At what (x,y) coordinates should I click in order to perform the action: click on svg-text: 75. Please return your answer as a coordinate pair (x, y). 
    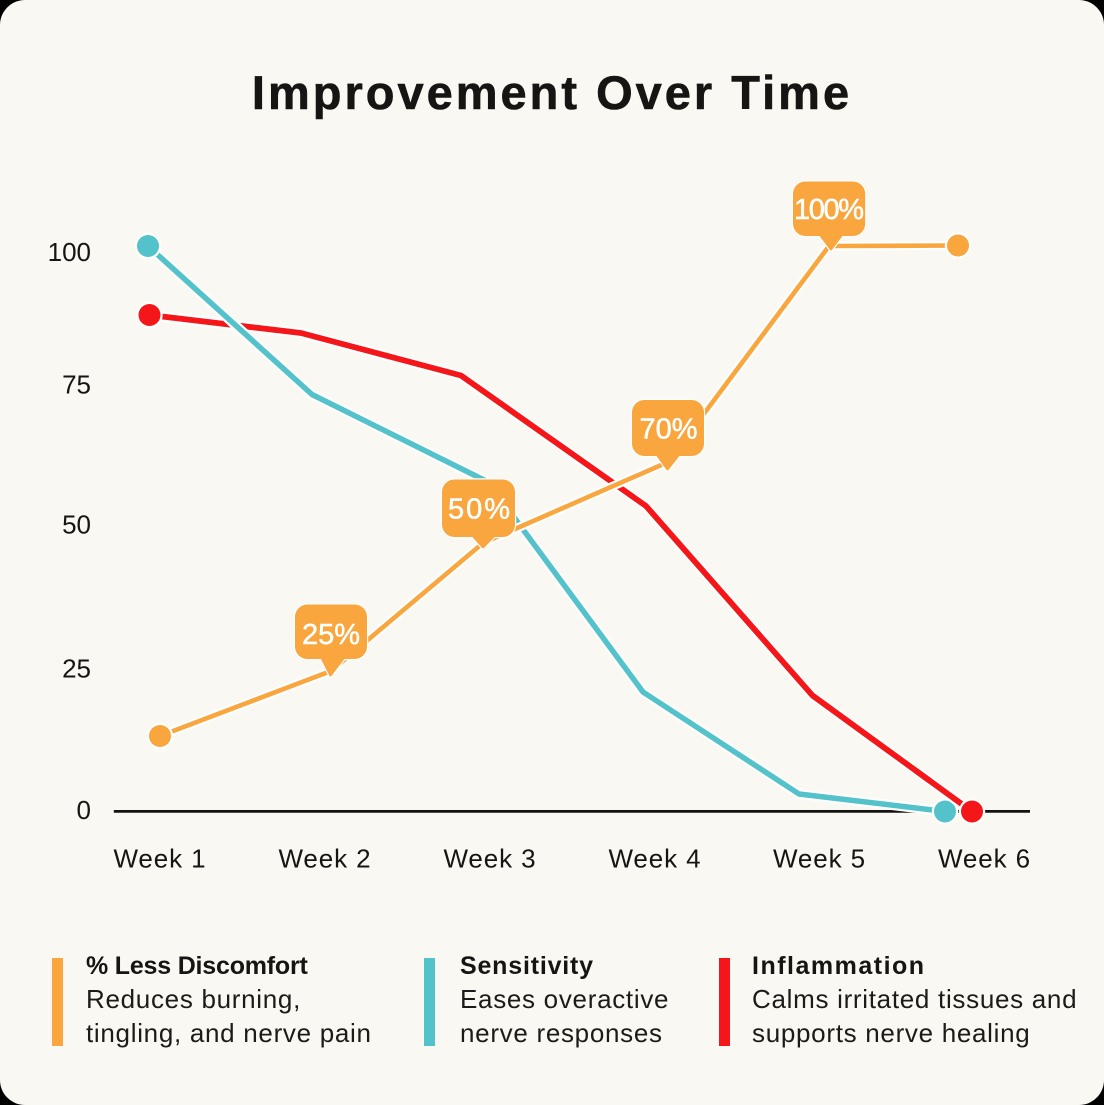
    Looking at the image, I should click on (76, 385).